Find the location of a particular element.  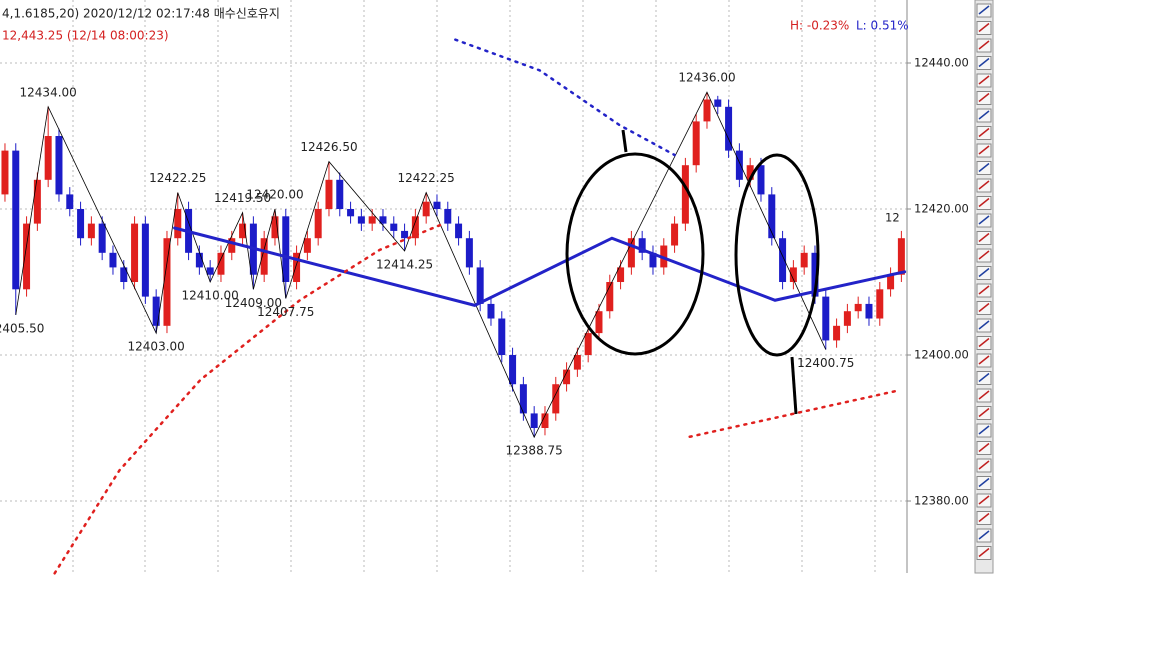

pivot-label: 12420.00 is located at coordinates (274, 195).